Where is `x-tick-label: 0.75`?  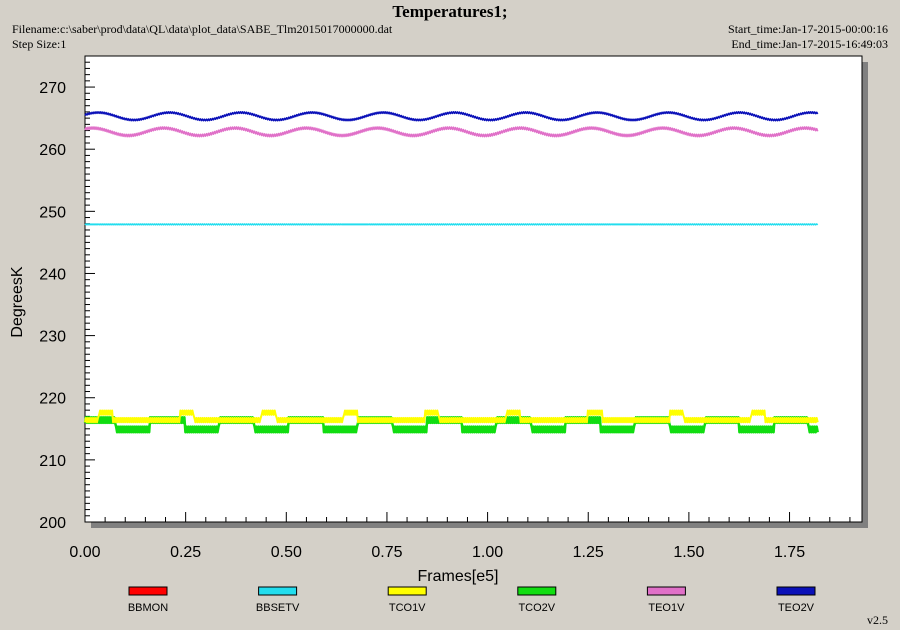 x-tick-label: 0.75 is located at coordinates (386, 552).